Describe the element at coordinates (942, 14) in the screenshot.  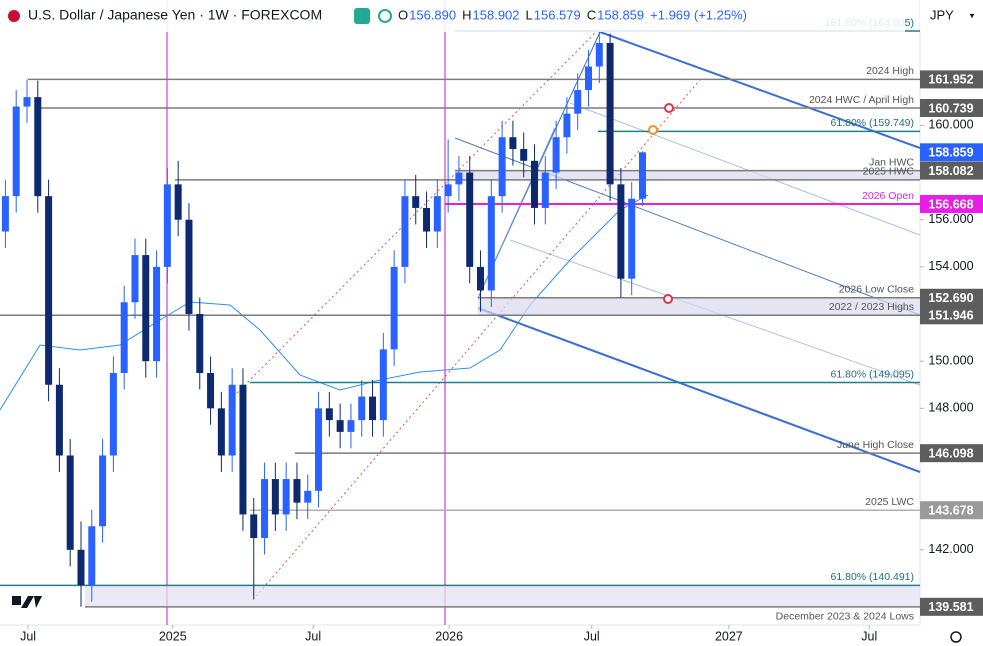
I see `currency: JPY` at that location.